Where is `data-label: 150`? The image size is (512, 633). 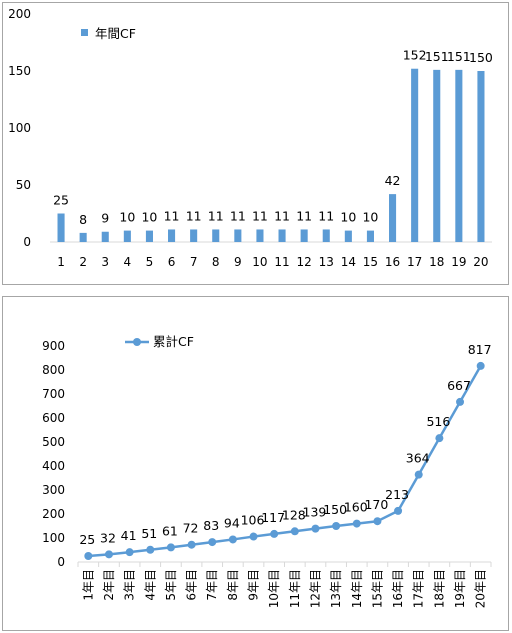
data-label: 150 is located at coordinates (335, 509).